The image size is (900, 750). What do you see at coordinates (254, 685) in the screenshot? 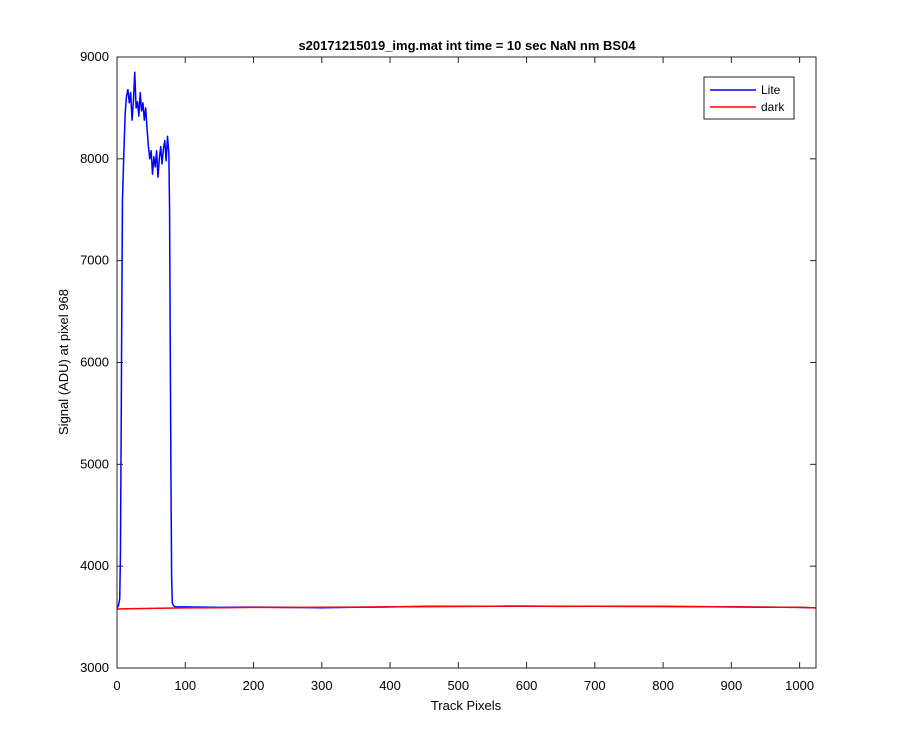
I see `x-tick-label: 200` at bounding box center [254, 685].